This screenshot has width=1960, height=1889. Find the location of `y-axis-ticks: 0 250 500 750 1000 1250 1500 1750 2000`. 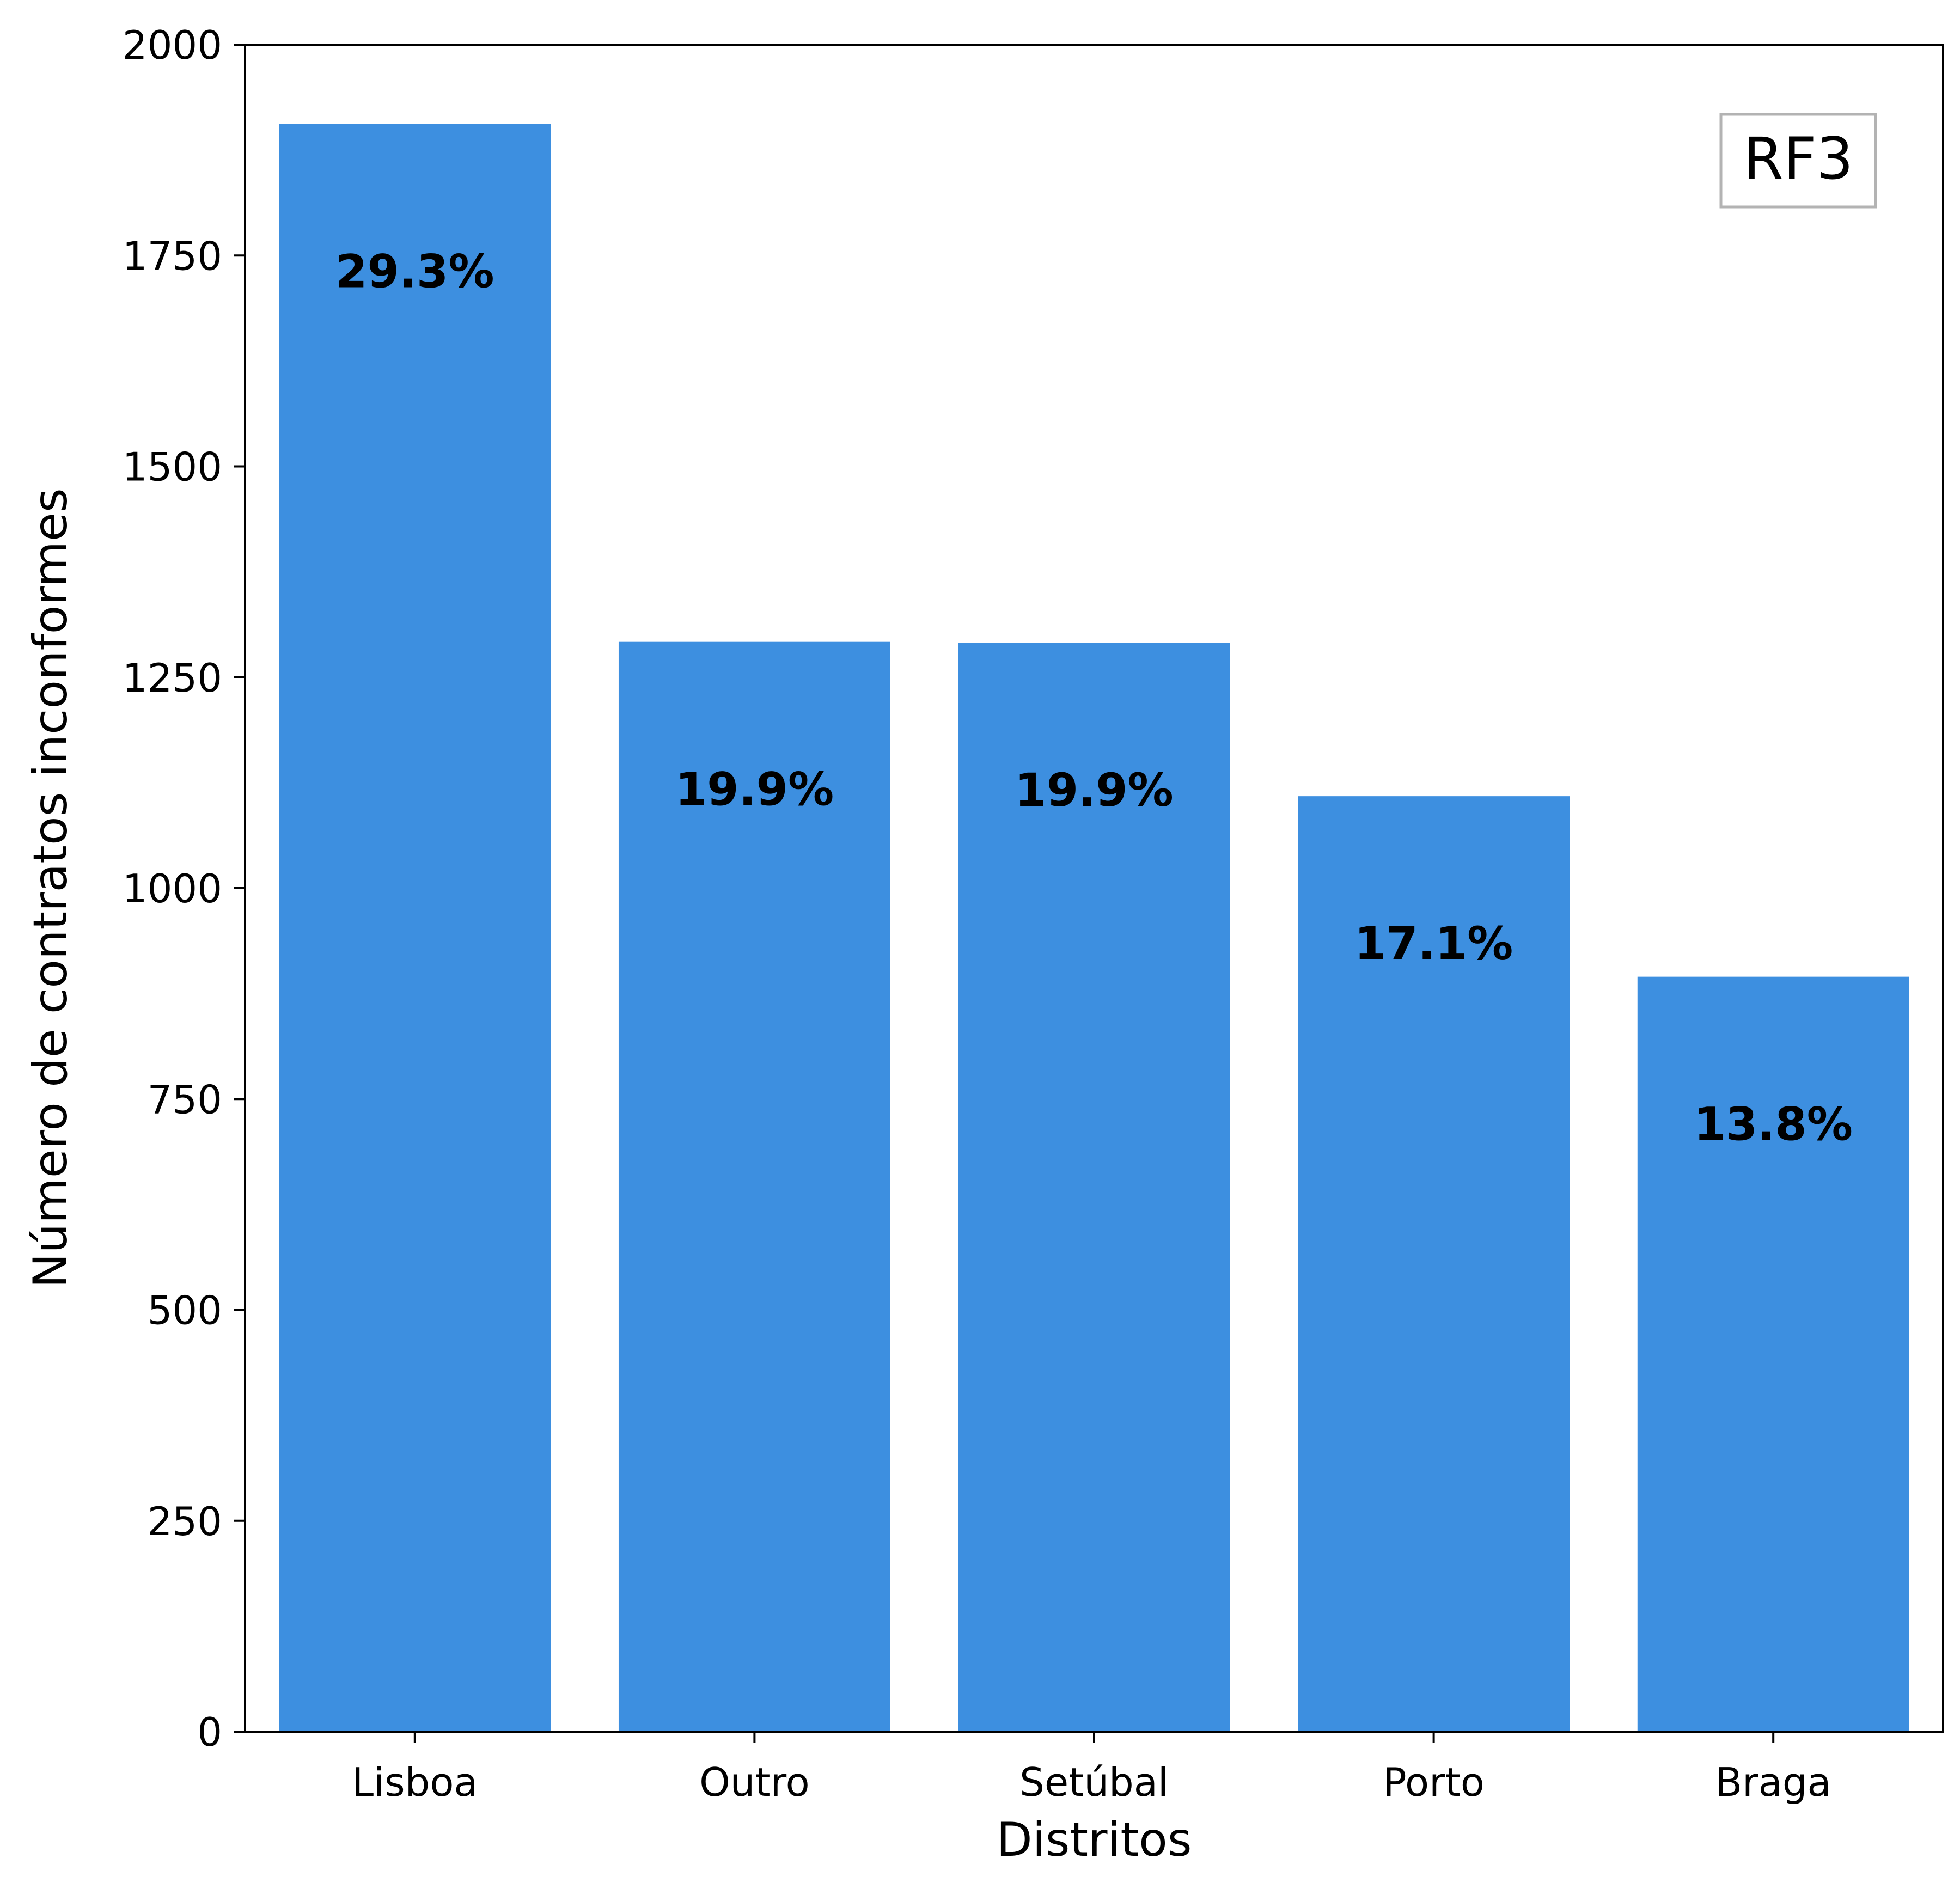

y-axis-ticks: 0 250 500 750 1000 1250 1500 1750 2000 is located at coordinates (184, 888).